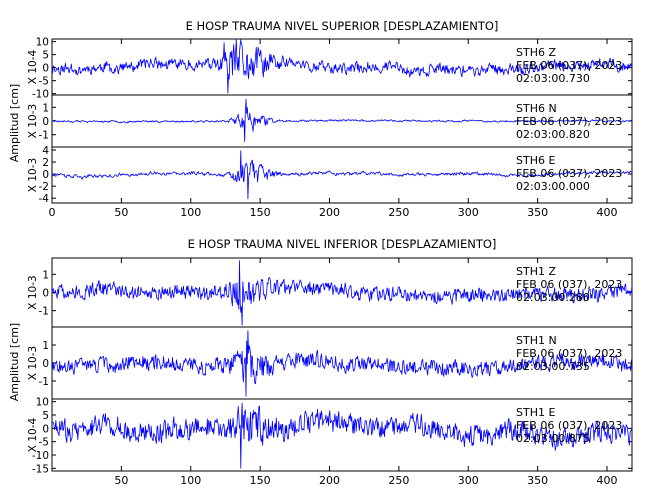  I want to click on time-label: 02:03:00.820, so click(553, 134).